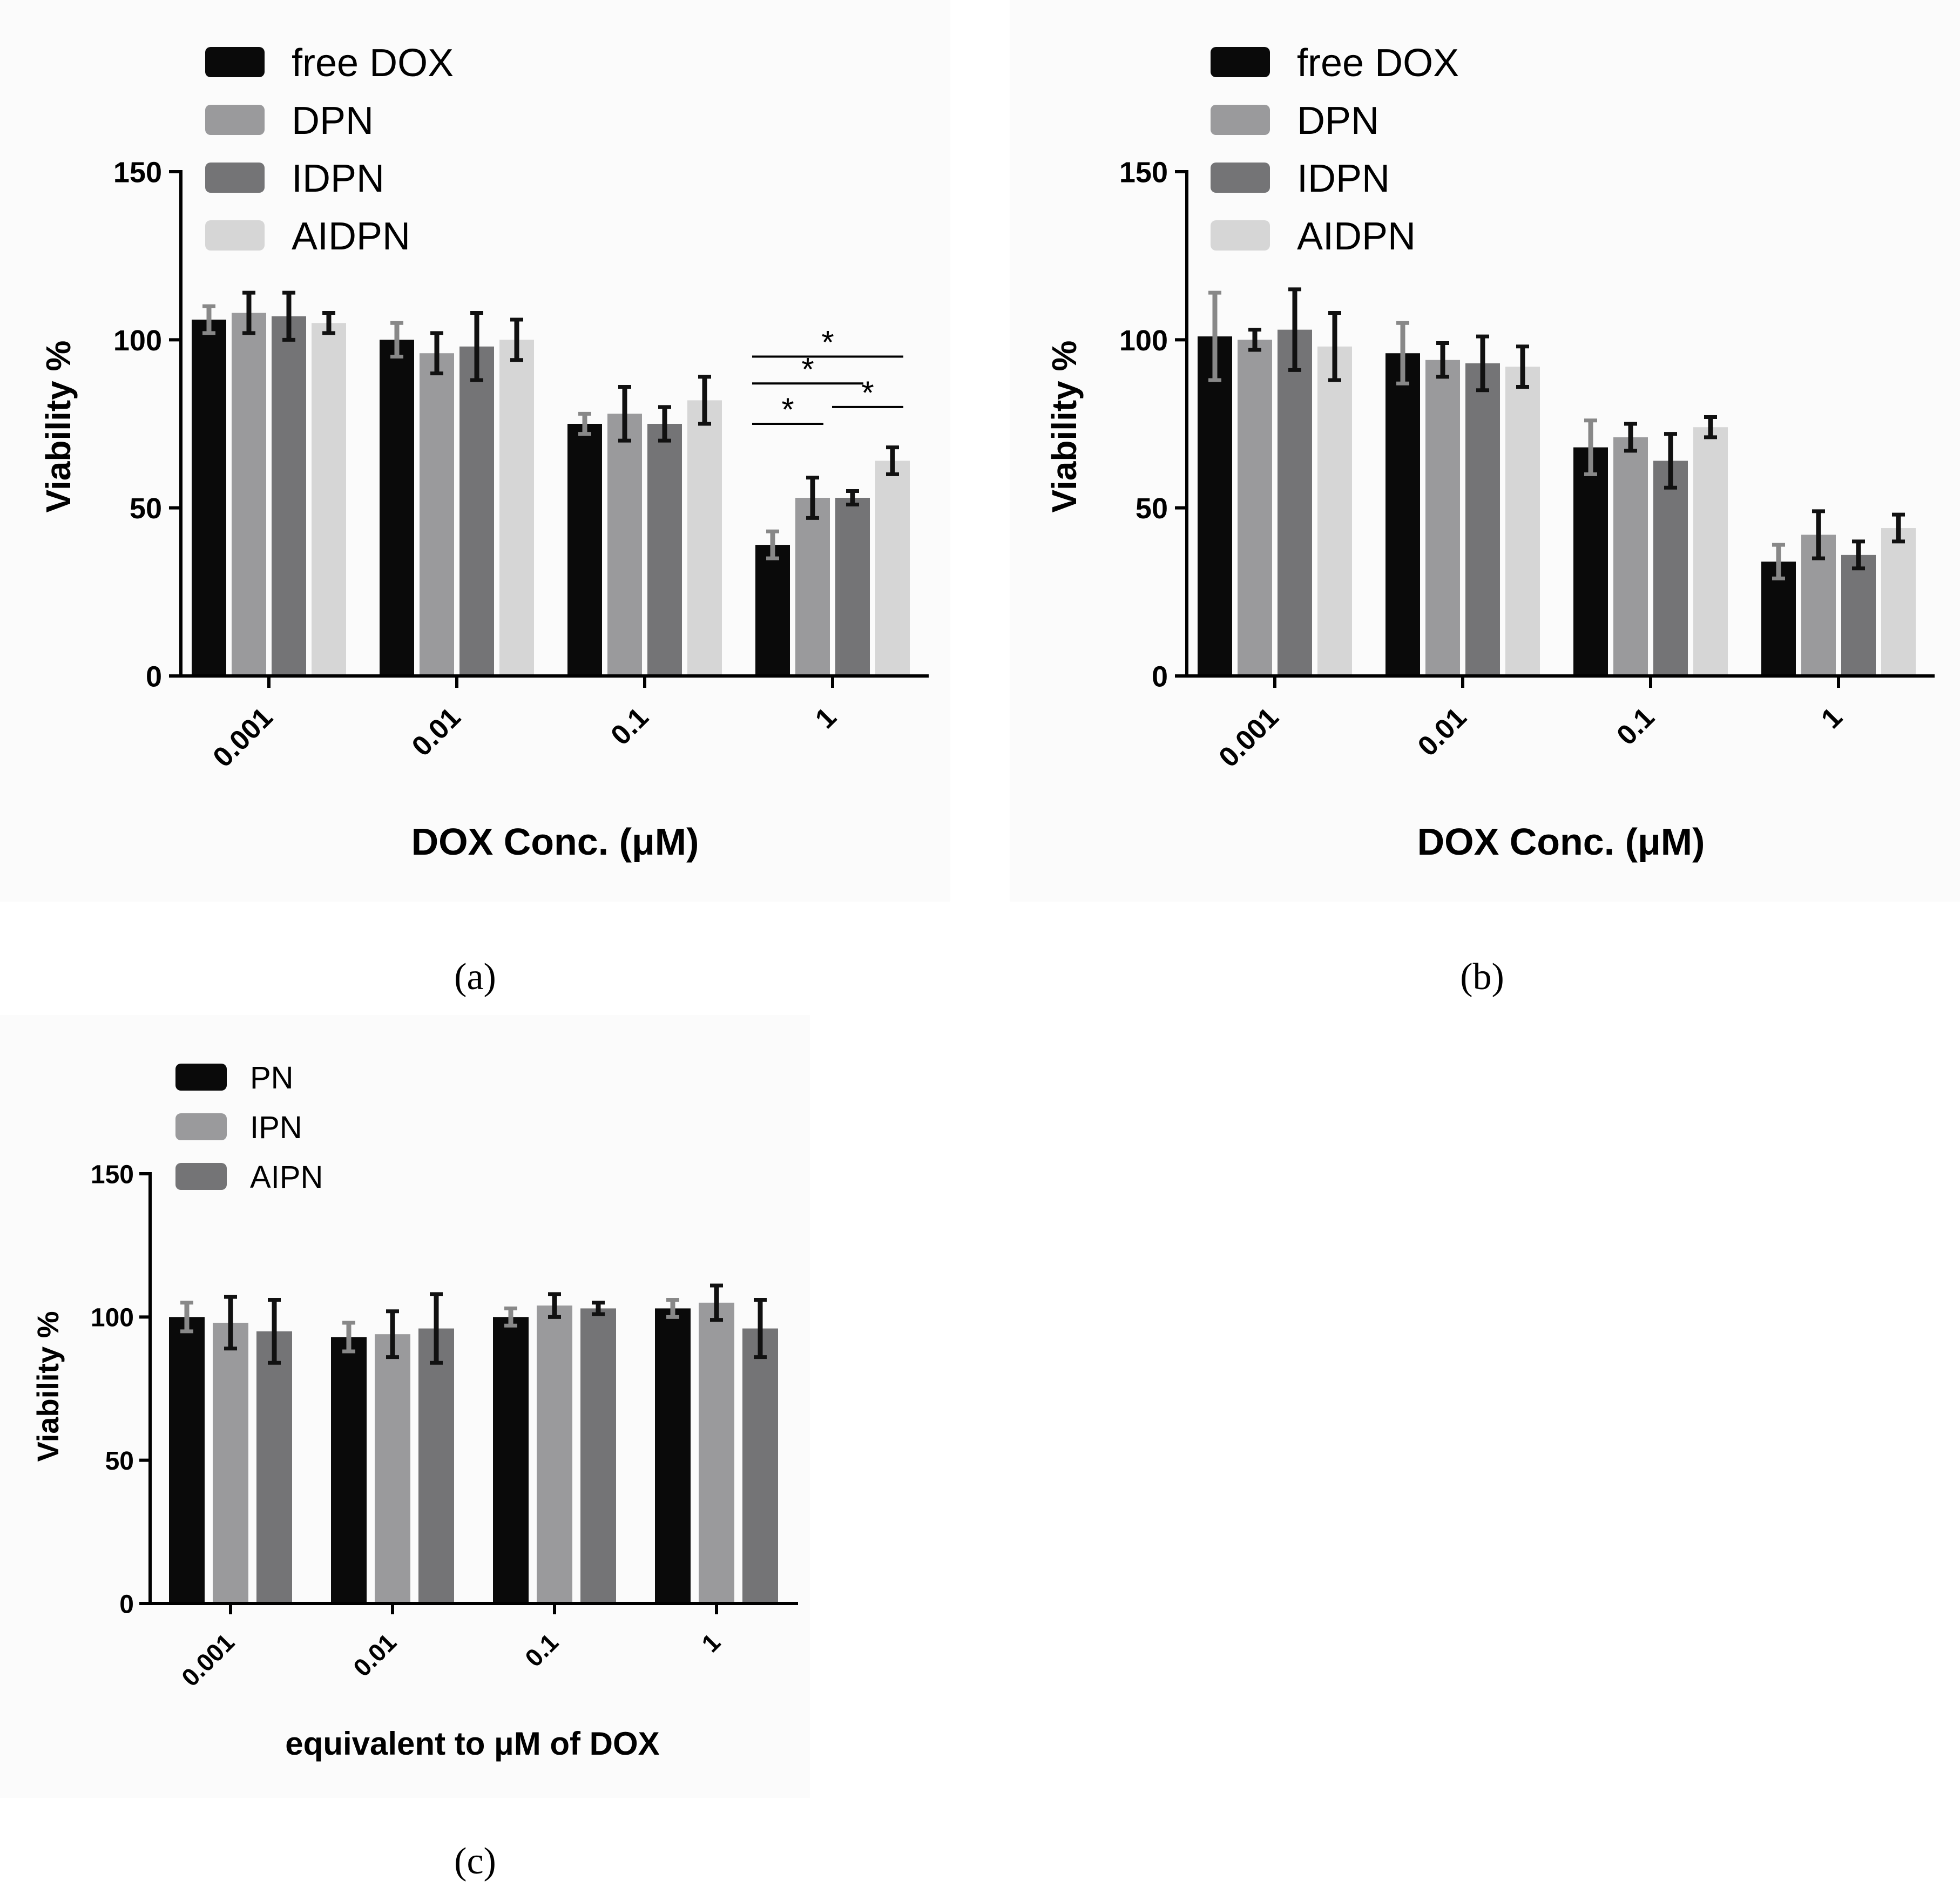  Describe the element at coordinates (812, 586) in the screenshot. I see `bar-a-series1-cat3` at that location.